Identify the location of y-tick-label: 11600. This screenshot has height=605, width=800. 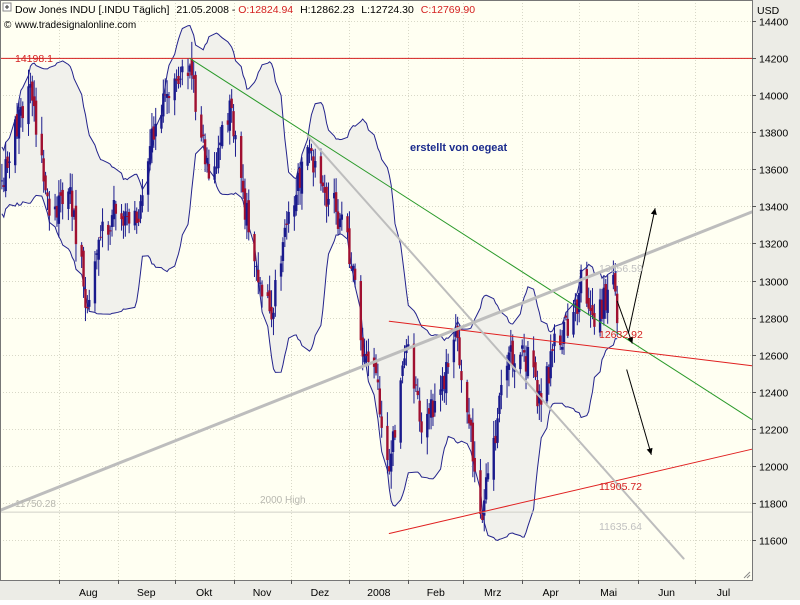
(773, 542).